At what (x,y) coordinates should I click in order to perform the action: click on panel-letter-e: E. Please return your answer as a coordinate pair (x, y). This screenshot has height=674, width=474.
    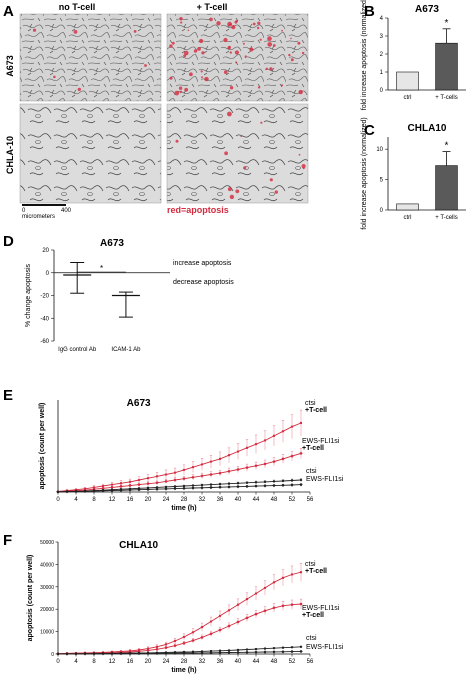
    Looking at the image, I should click on (8, 395).